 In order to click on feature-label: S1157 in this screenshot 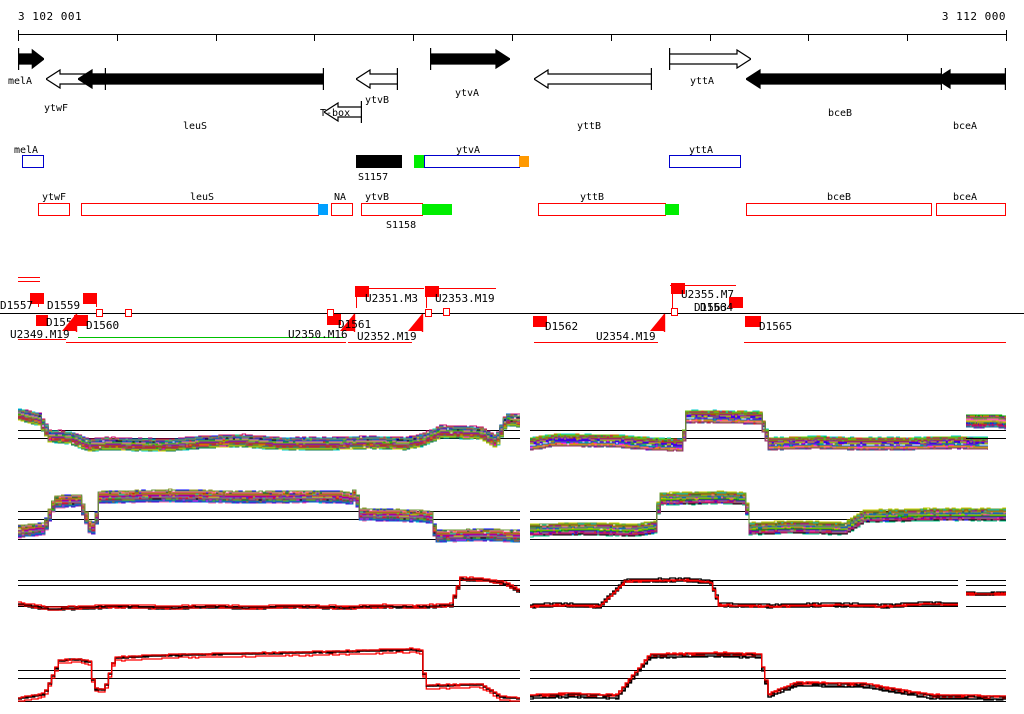, I will do `click(373, 177)`.